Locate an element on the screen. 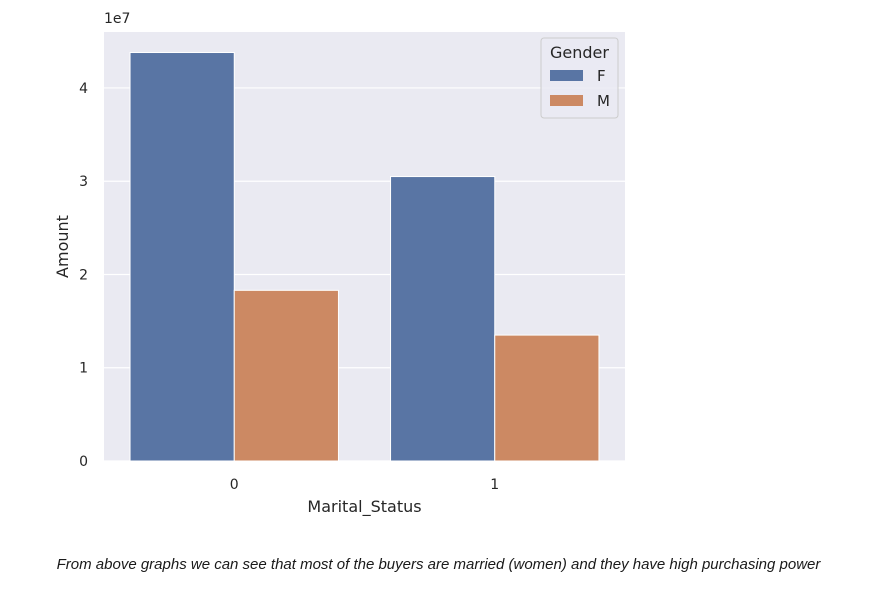 The image size is (877, 590). legend-label-F: F is located at coordinates (601, 76).